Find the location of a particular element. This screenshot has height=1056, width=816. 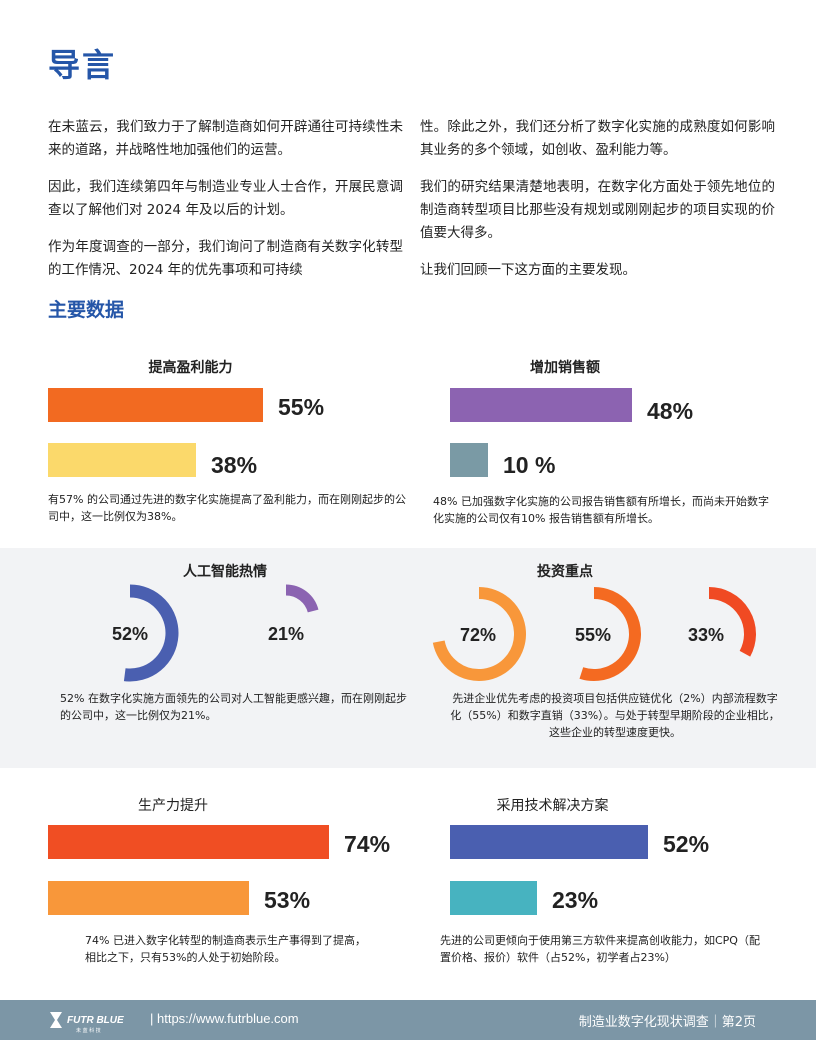

bar-label: 53% is located at coordinates (287, 900).